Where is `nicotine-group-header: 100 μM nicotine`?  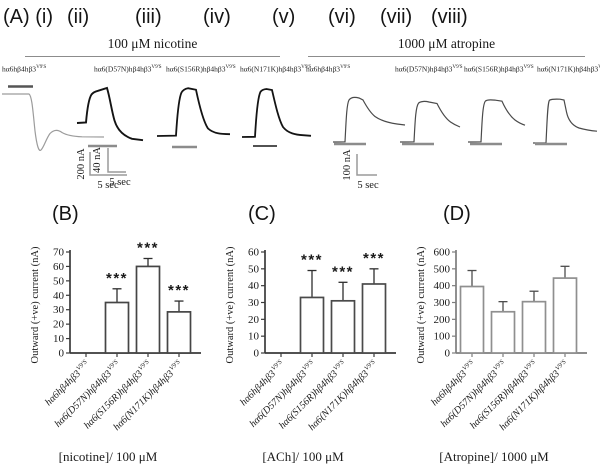
nicotine-group-header: 100 μM nicotine is located at coordinates (152, 46).